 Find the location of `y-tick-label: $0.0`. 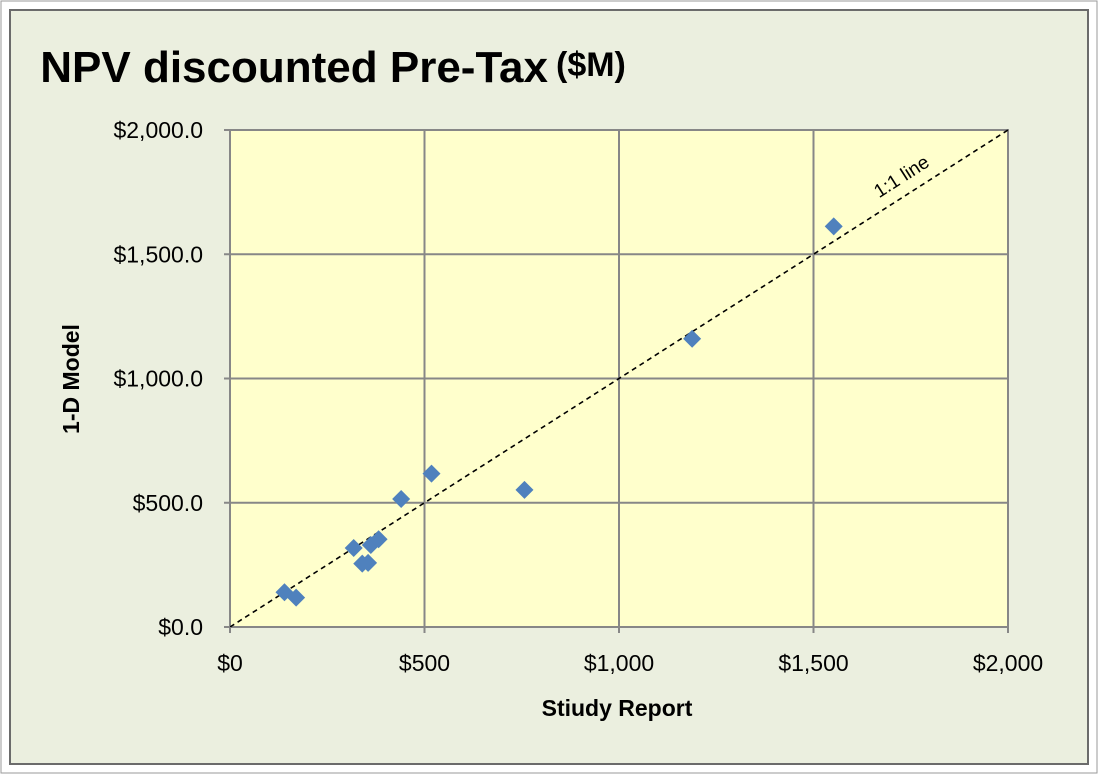

y-tick-label: $0.0 is located at coordinates (180, 627).